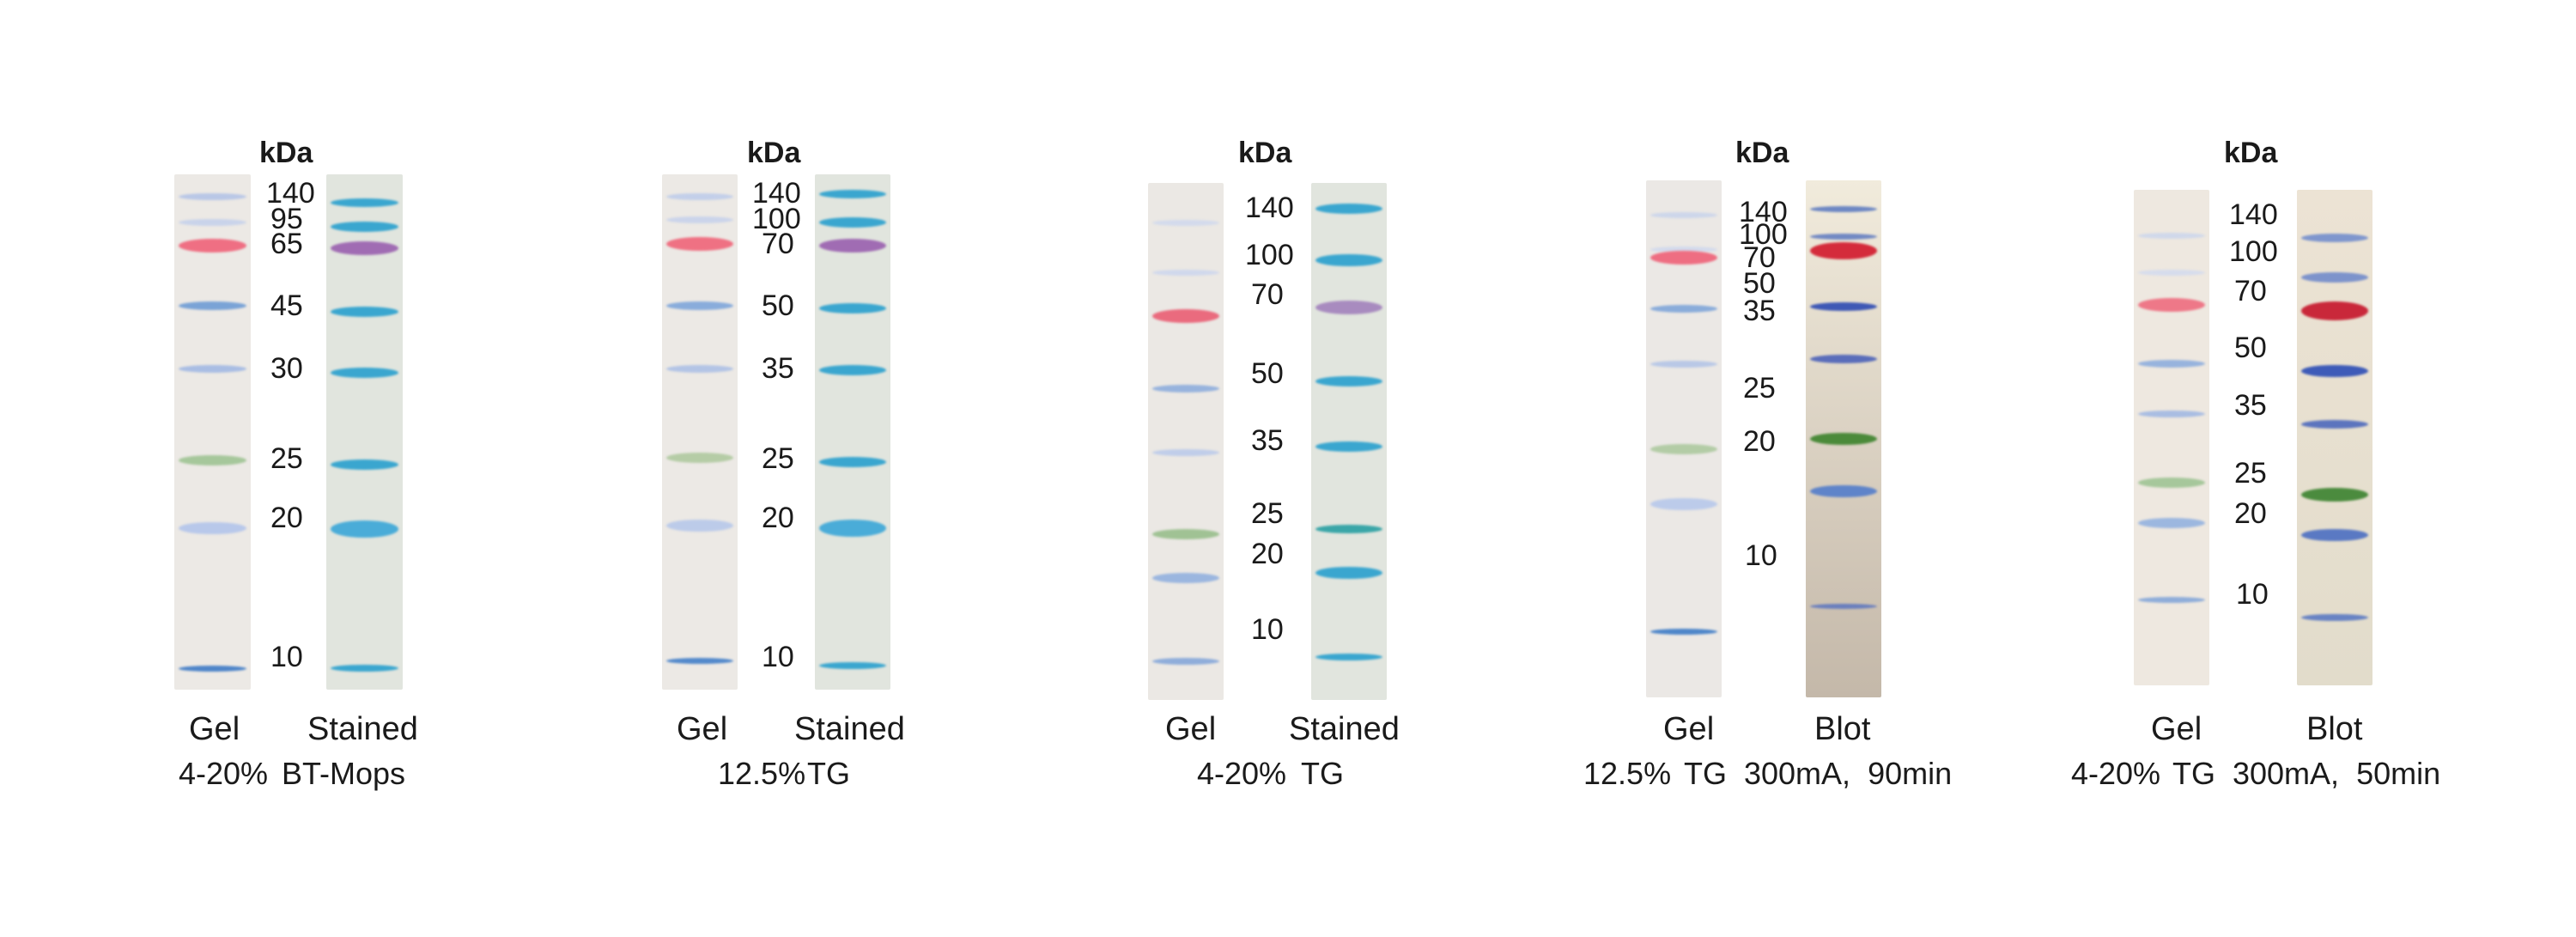 Image resolution: width=2576 pixels, height=937 pixels. I want to click on condition-buffer-transfer: TG 300mA, 90min, so click(1819, 773).